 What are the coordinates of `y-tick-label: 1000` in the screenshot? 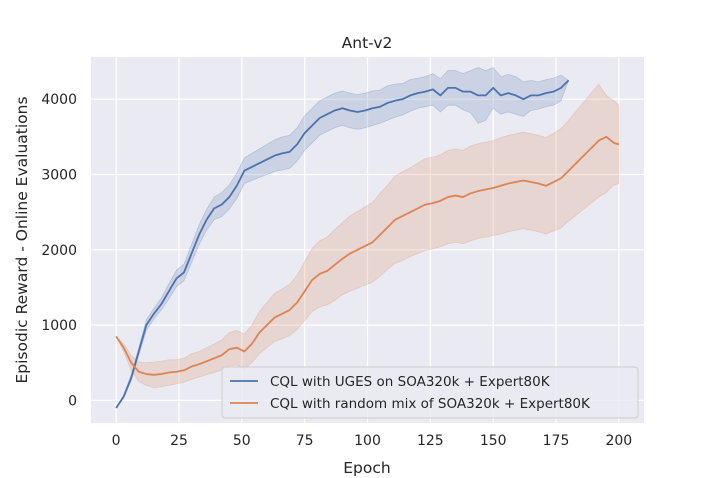 It's located at (59, 326).